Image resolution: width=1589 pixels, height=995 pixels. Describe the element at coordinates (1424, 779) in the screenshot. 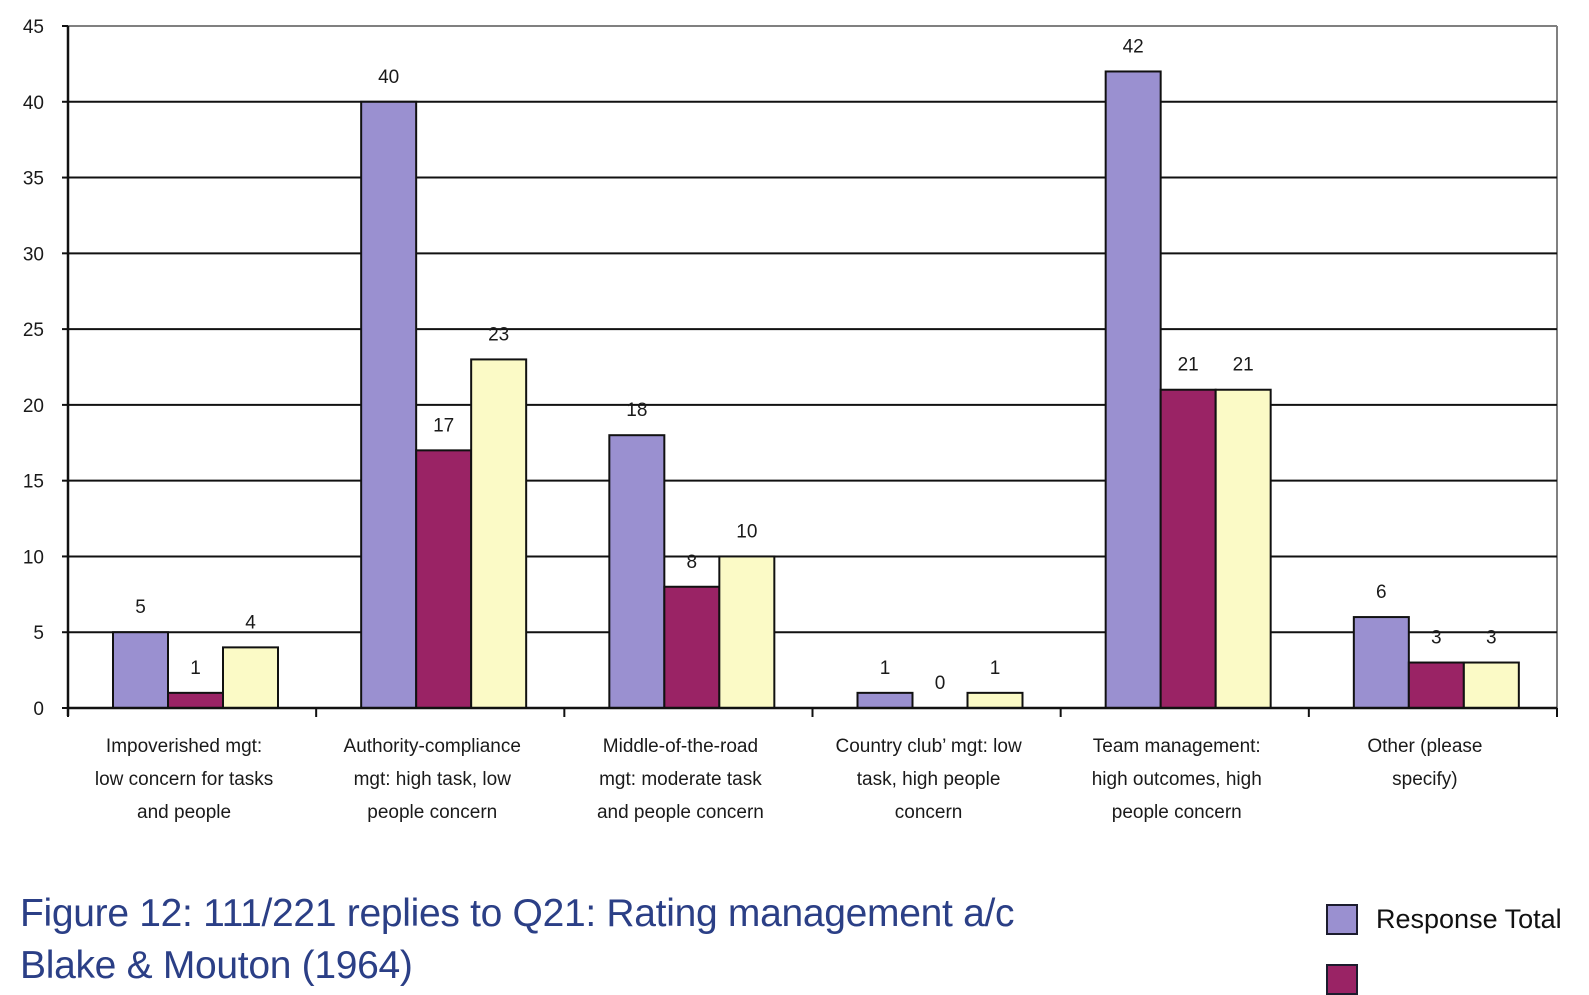

I see `x-category-label: specify)` at that location.